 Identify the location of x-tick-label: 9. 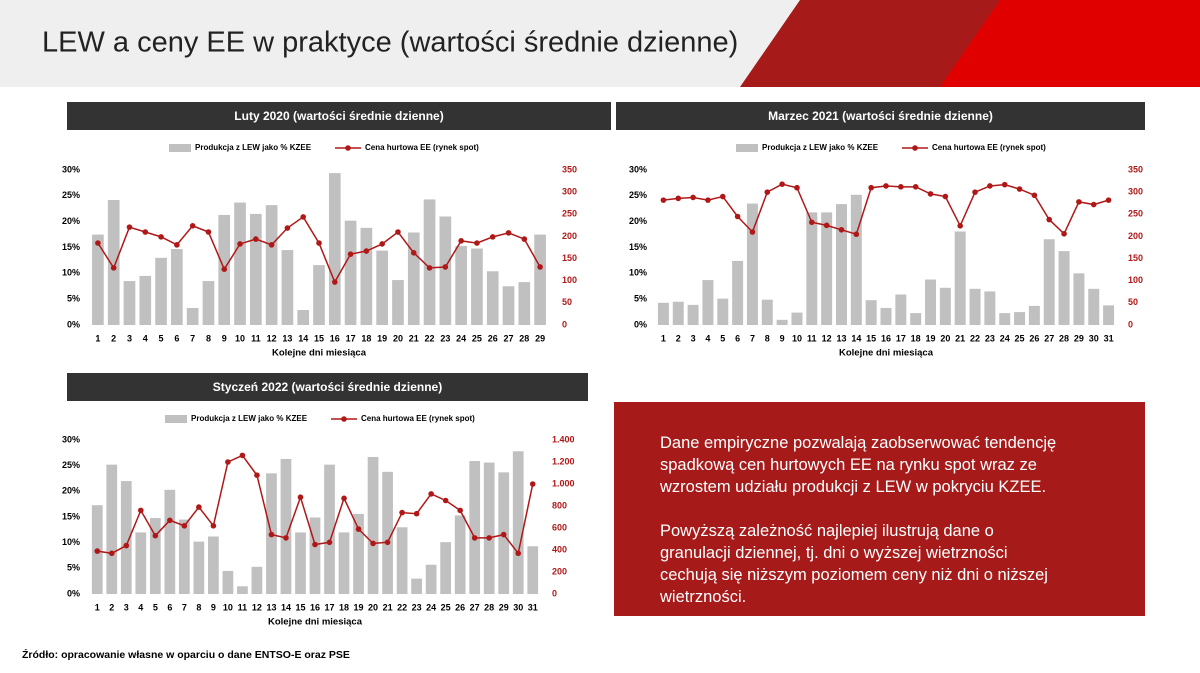
(213, 607).